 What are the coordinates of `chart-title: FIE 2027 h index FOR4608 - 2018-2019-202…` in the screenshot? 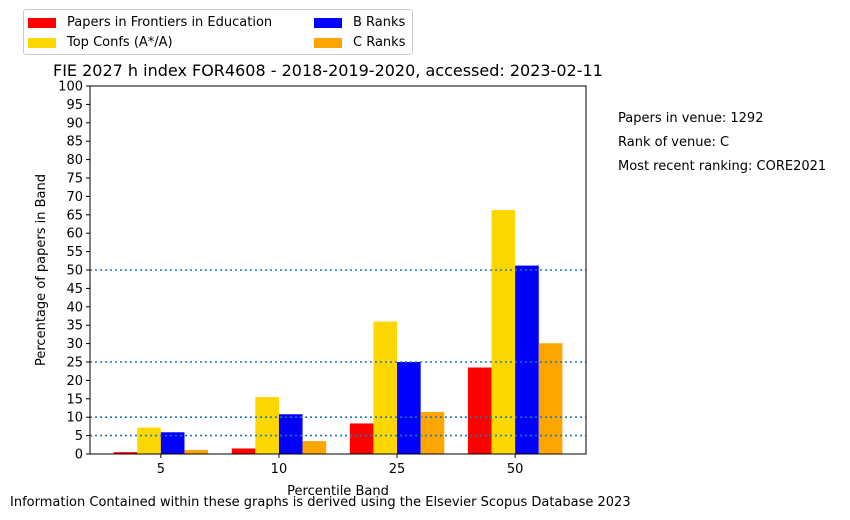 It's located at (328, 70).